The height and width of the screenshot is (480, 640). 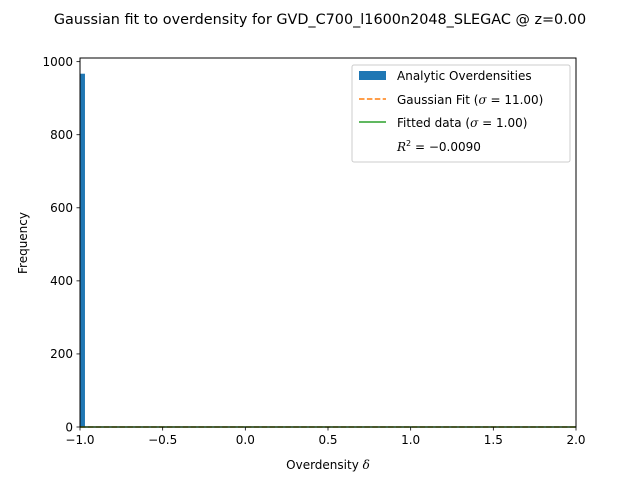 What do you see at coordinates (322, 465) in the screenshot?
I see `x-axis-label-text: Overdensity` at bounding box center [322, 465].